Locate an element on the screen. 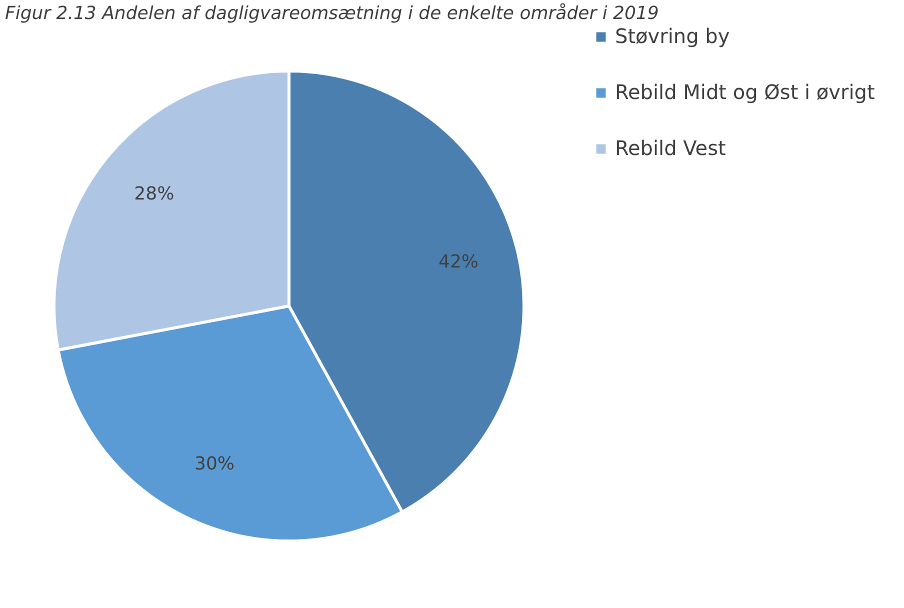 This screenshot has height=608, width=904. data-label: 28% is located at coordinates (154, 193).